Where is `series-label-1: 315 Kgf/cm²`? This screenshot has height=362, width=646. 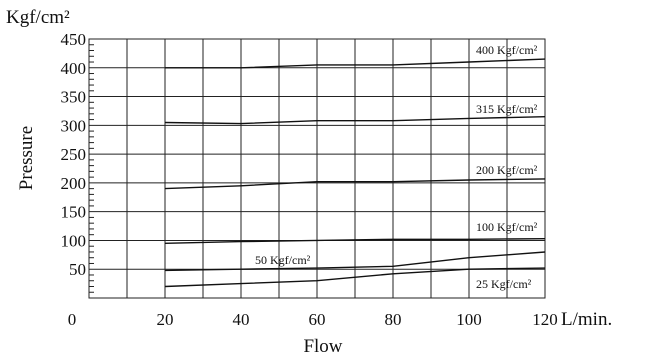
series-label-1: 315 Kgf/cm² is located at coordinates (507, 109).